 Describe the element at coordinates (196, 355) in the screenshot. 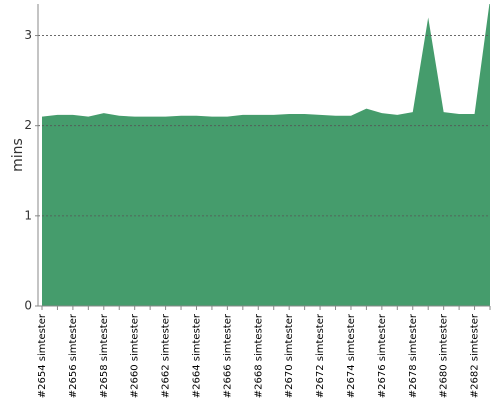

I see `x-tick-label: #2664 simtester` at that location.